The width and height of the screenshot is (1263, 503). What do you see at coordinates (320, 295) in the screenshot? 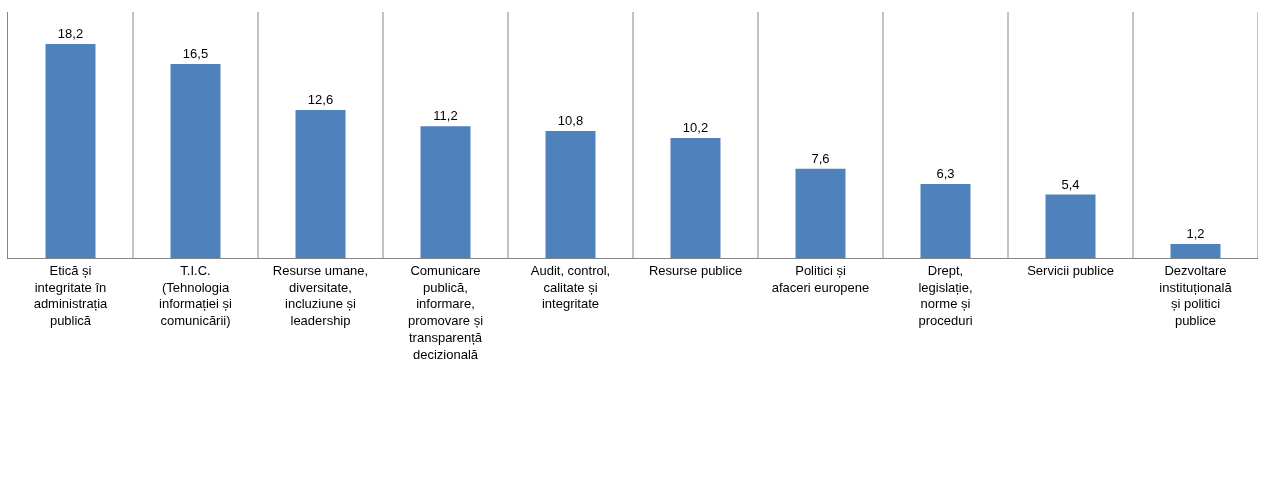
I see `x-tick-label: Resurse umane, diversitate, incluziune și leadership` at bounding box center [320, 295].